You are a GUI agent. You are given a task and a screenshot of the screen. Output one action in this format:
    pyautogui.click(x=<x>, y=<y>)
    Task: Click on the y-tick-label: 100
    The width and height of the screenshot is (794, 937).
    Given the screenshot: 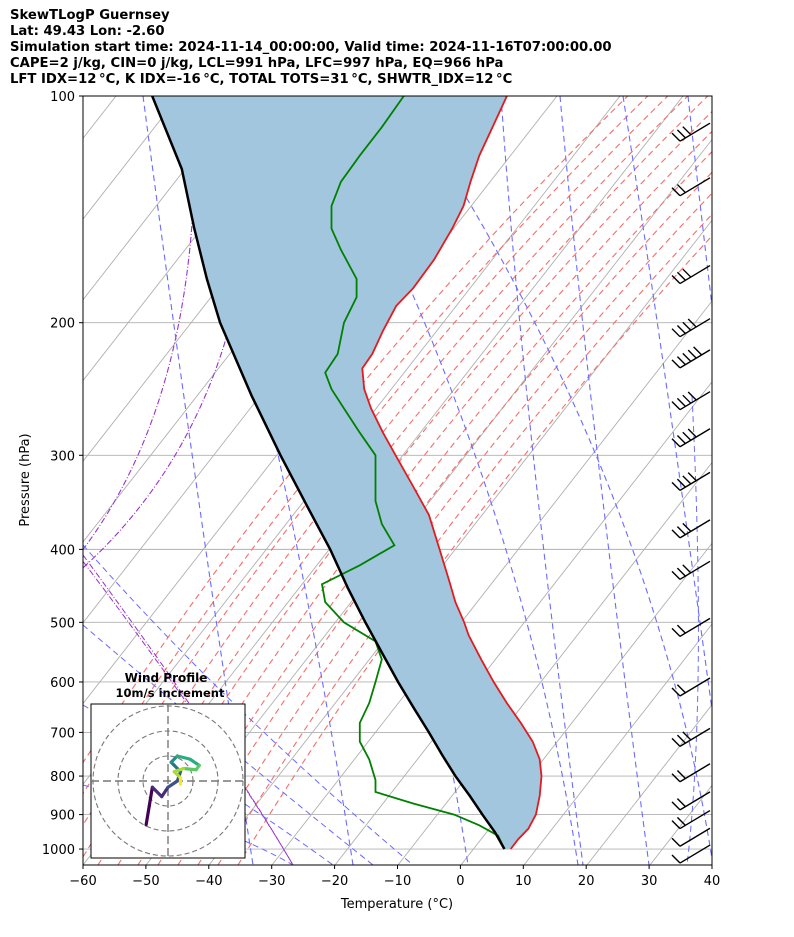 What is the action you would take?
    pyautogui.click(x=62, y=97)
    